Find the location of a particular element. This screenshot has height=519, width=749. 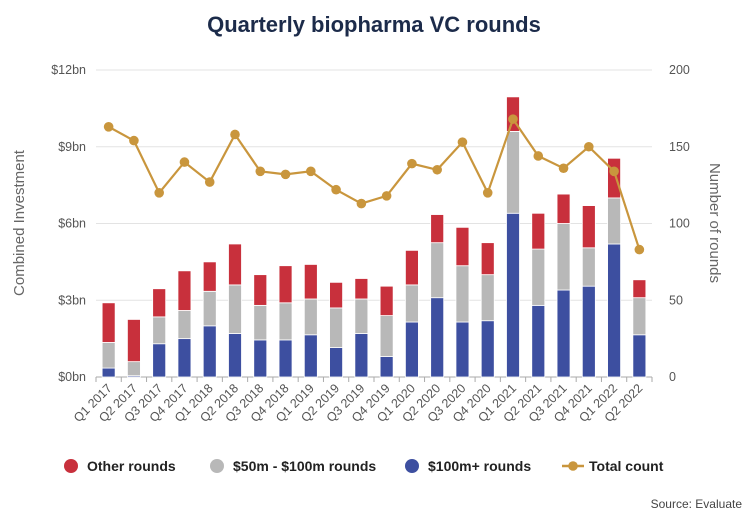

y-tick-label: $6bn is located at coordinates (72, 224).